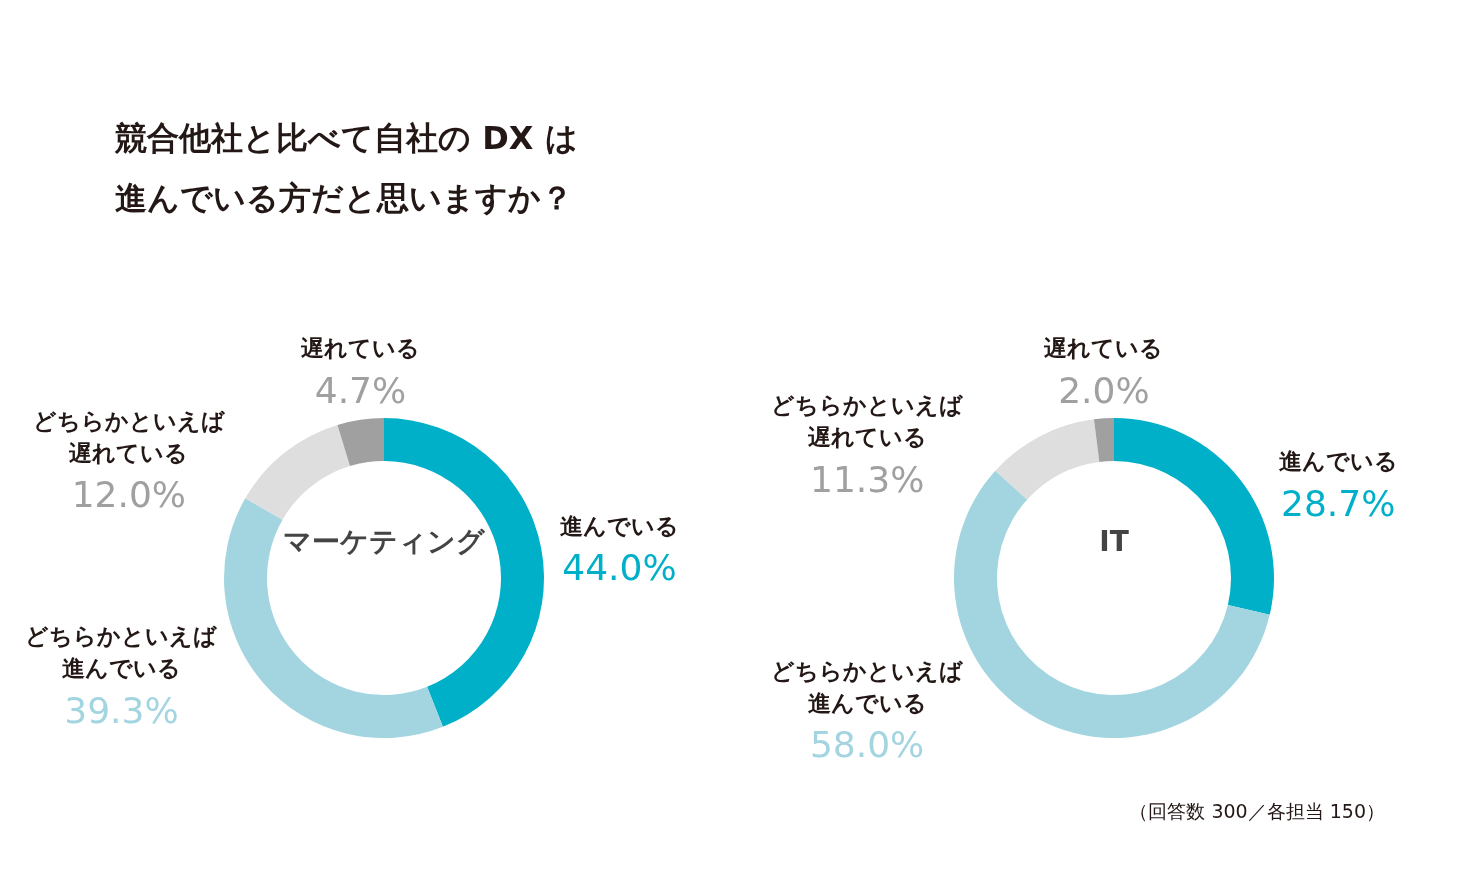 The width and height of the screenshot is (1459, 873). Describe the element at coordinates (867, 745) in the screenshot. I see `data-label: 58.0%` at that location.